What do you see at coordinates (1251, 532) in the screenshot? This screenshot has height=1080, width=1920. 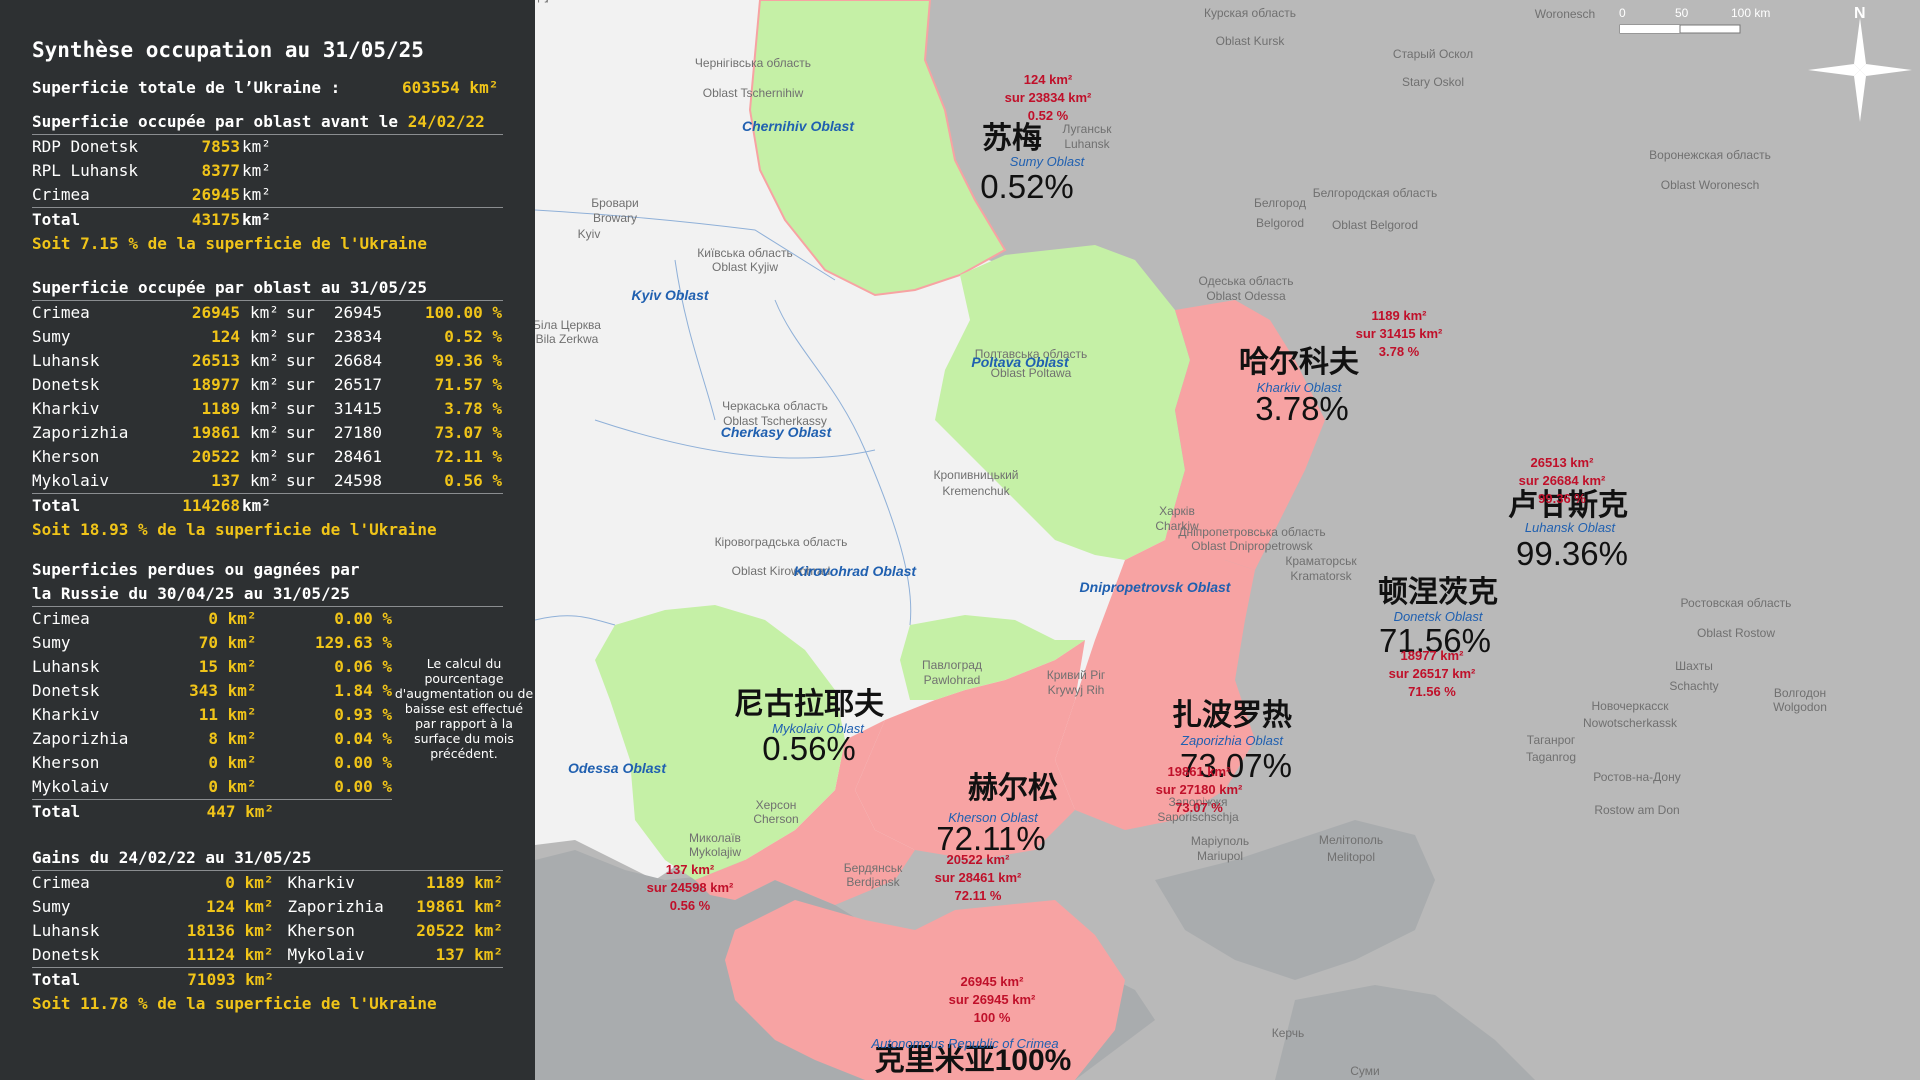 I see `place-label: Дніпропетровська область` at bounding box center [1251, 532].